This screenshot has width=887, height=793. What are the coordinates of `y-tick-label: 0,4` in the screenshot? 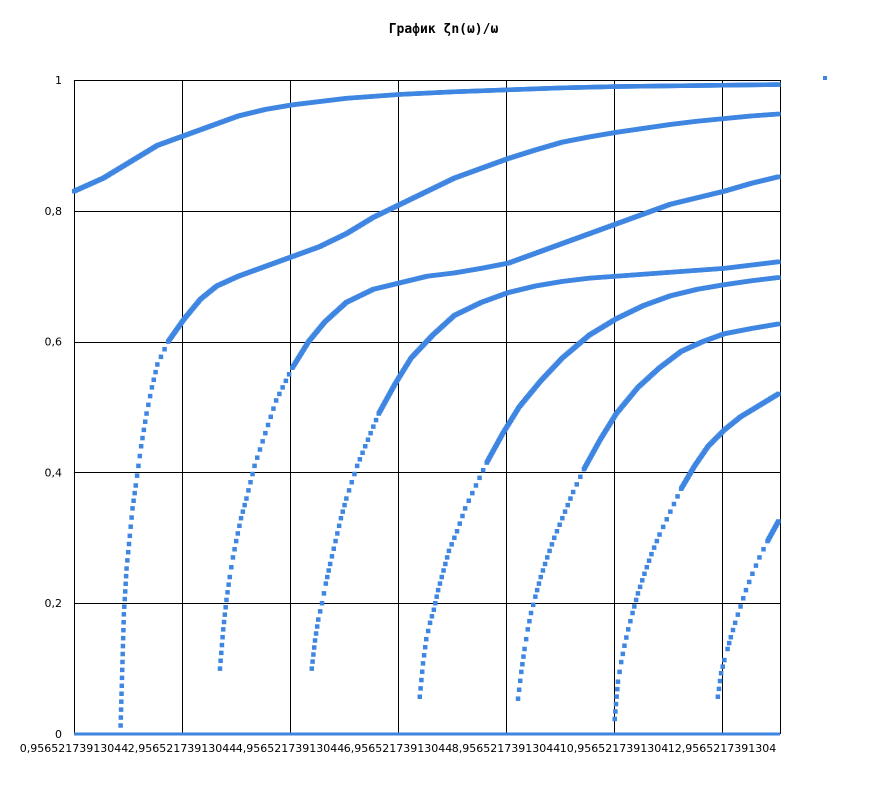 It's located at (54, 472).